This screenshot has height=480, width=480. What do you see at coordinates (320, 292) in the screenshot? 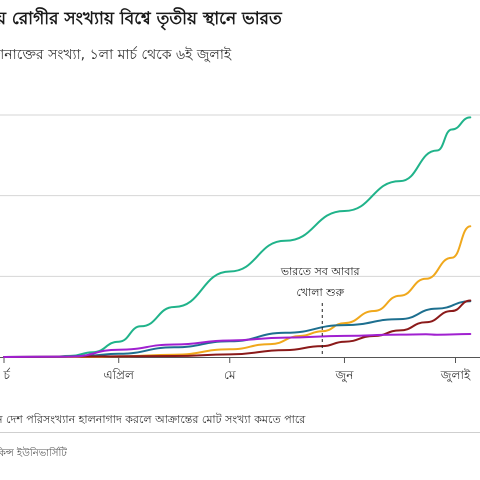
I see `annotation-label: খোলা শুরু` at bounding box center [320, 292].